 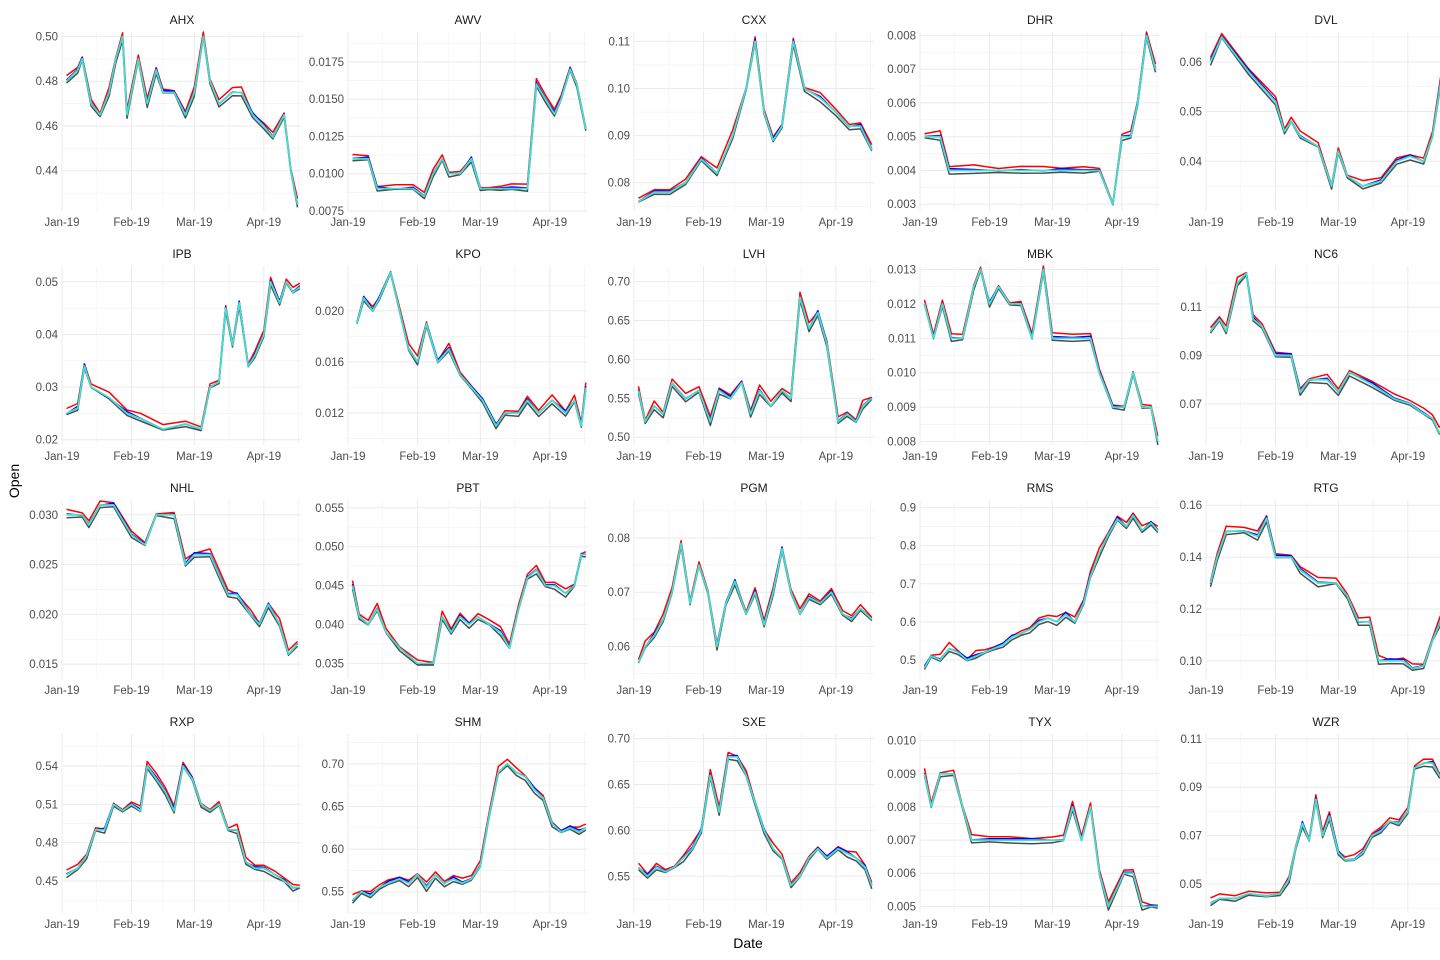 What do you see at coordinates (1310, 355) in the screenshot?
I see `panel-nc6: Jan-19 Feb-19 Mar-19 Apr-19 0.07 0.09 0.11 NC6` at bounding box center [1310, 355].